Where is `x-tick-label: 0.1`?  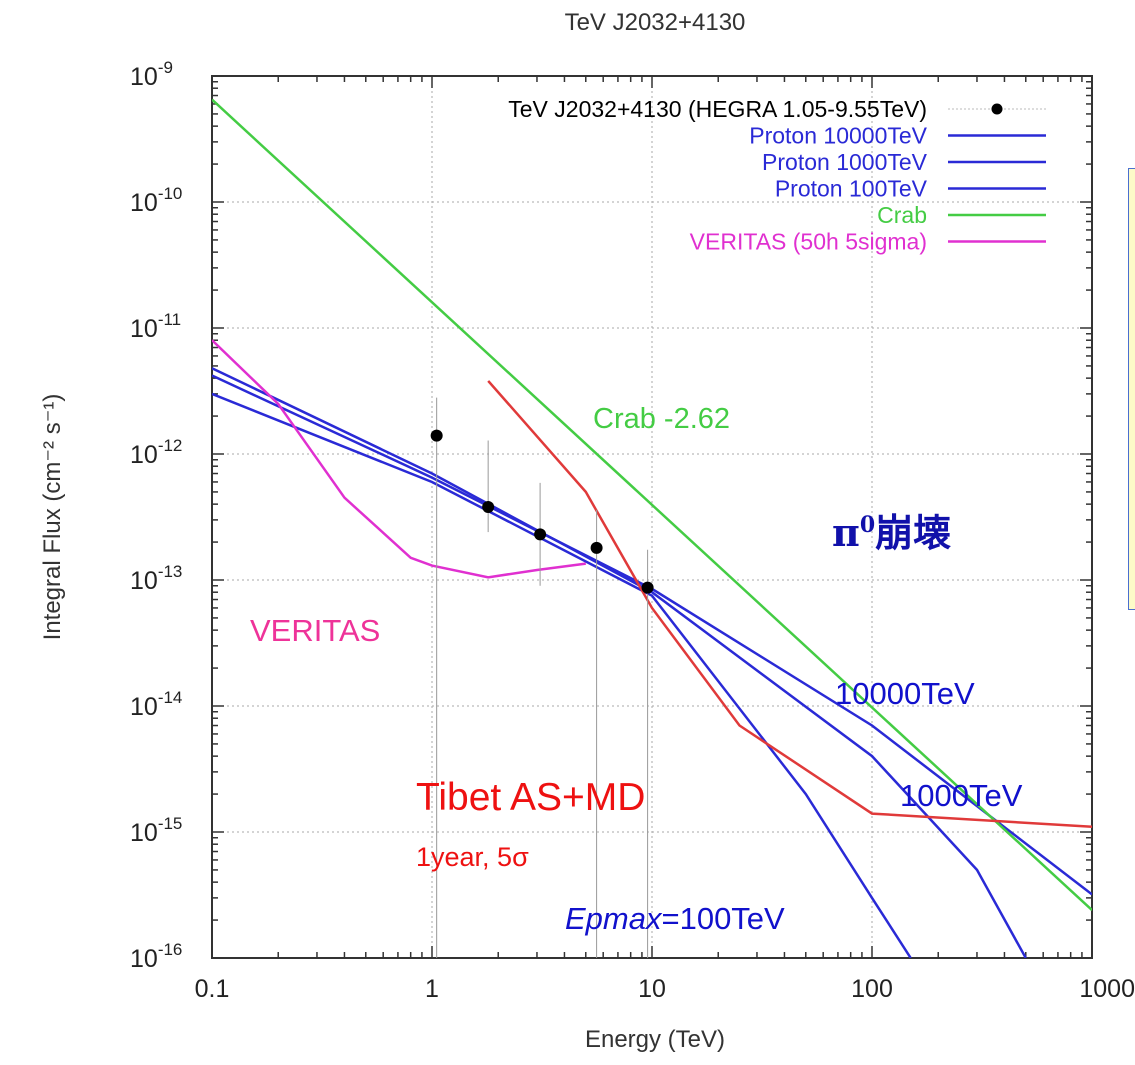 x-tick-label: 0.1 is located at coordinates (212, 989).